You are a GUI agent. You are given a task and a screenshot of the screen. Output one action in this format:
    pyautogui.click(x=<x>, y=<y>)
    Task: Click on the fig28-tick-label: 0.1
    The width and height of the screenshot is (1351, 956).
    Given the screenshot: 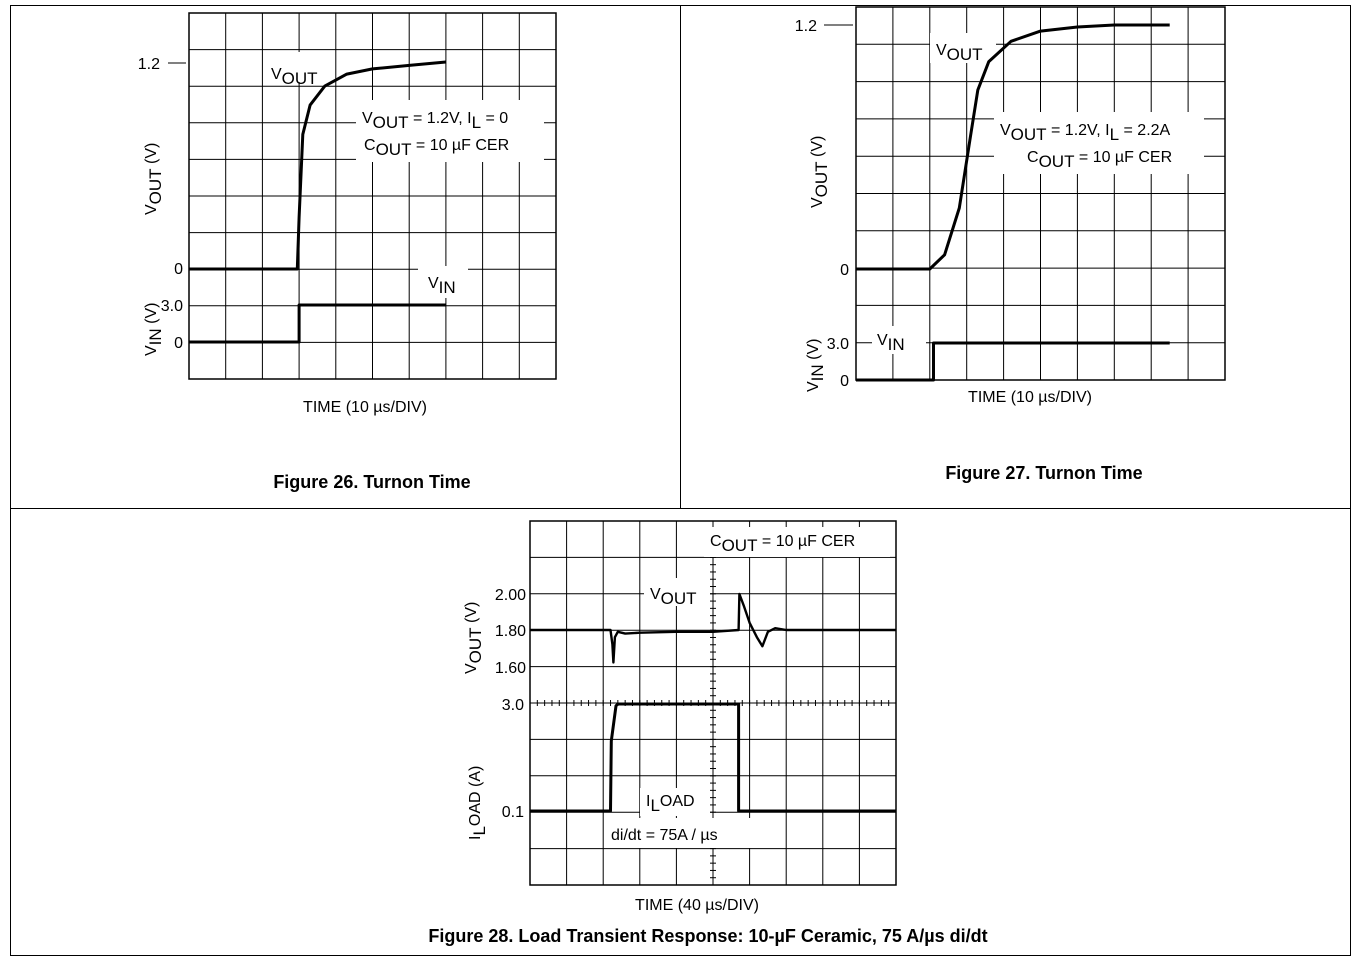 What is the action you would take?
    pyautogui.click(x=513, y=812)
    